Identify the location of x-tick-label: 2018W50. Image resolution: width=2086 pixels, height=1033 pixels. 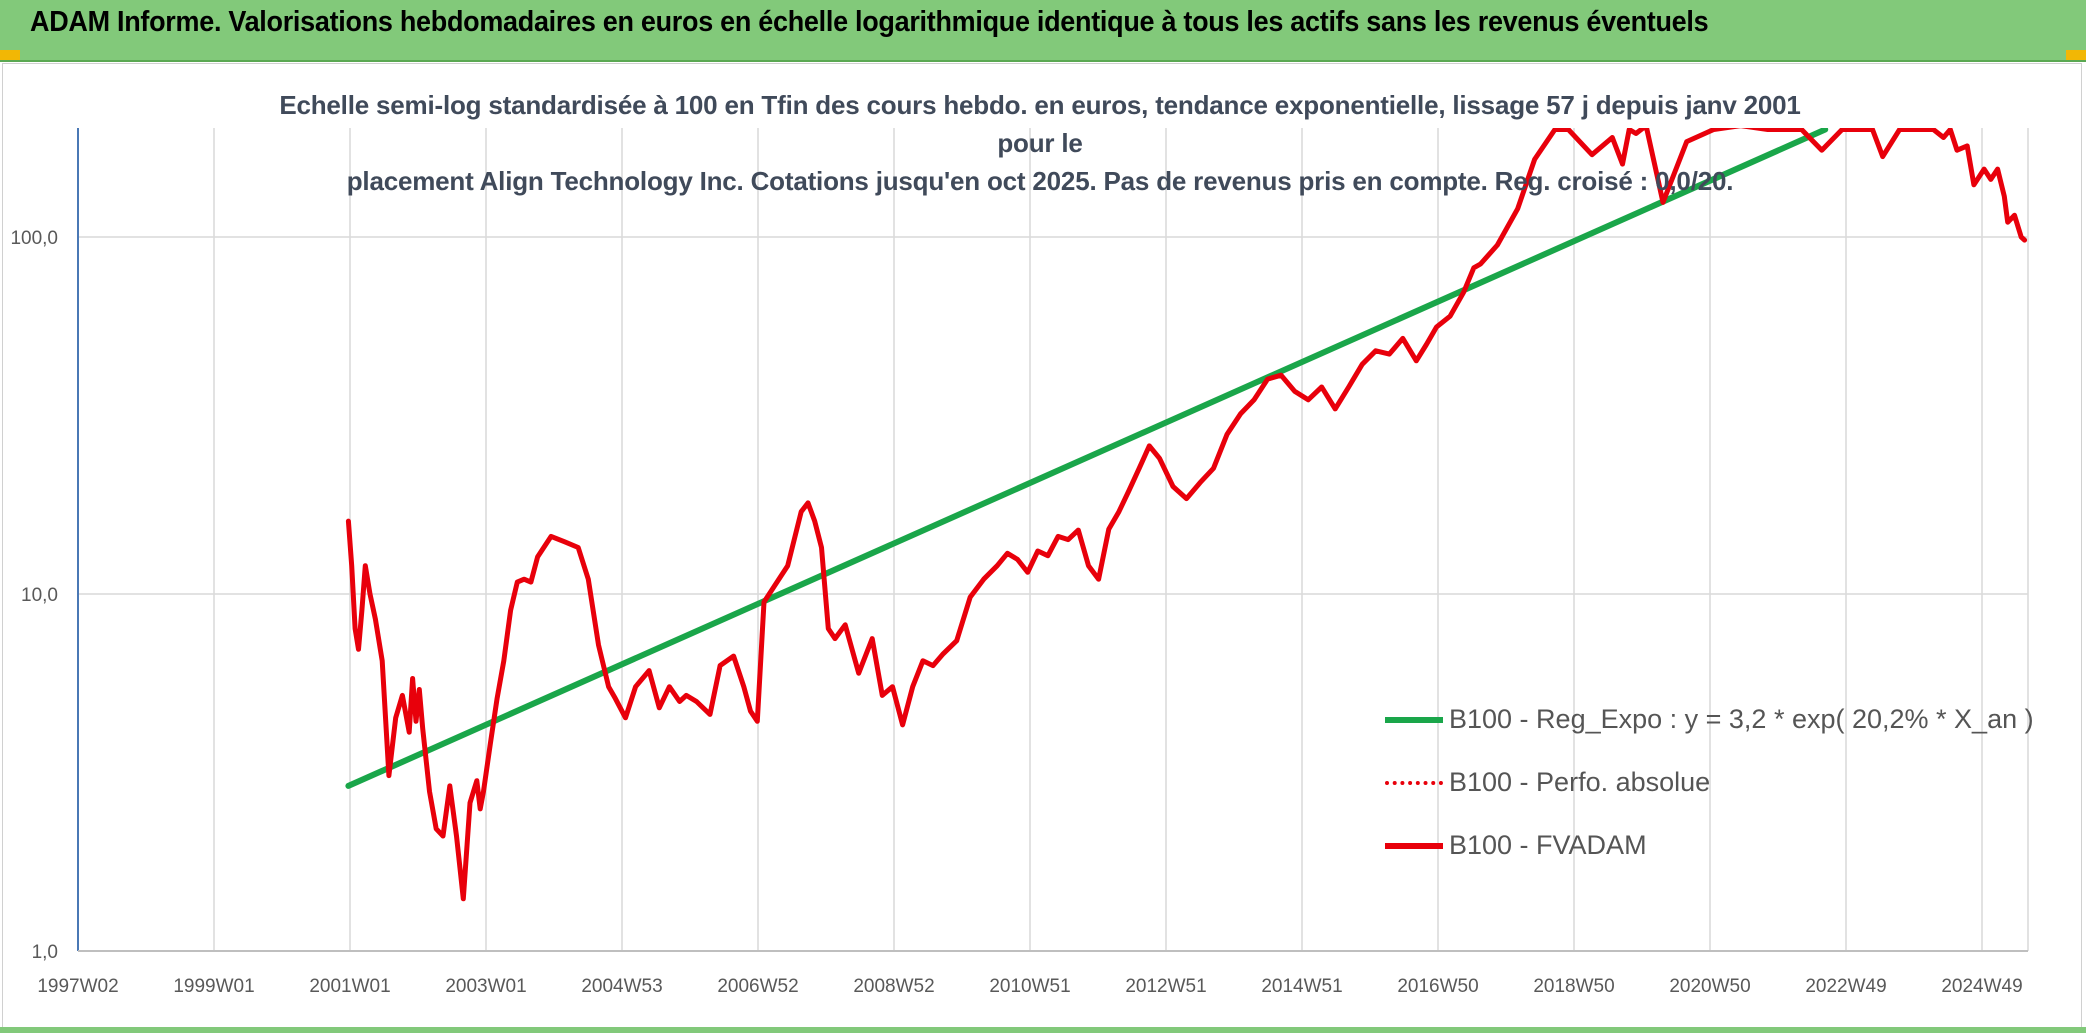
(1573, 986).